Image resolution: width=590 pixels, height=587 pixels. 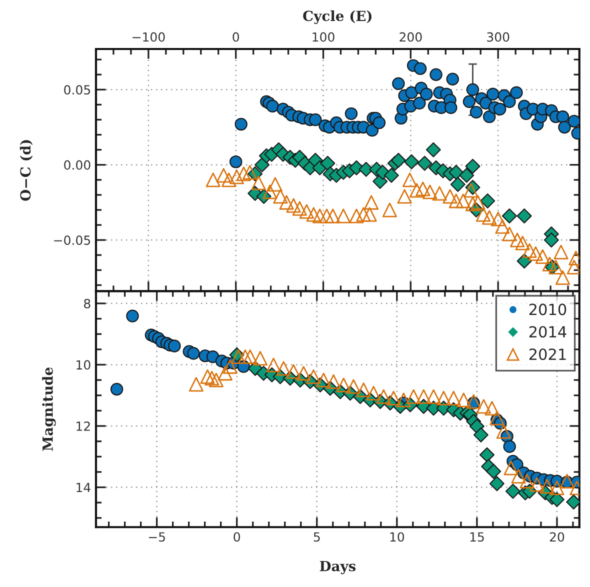 What do you see at coordinates (77, 90) in the screenshot?
I see `y-tick-label: 0.05` at bounding box center [77, 90].